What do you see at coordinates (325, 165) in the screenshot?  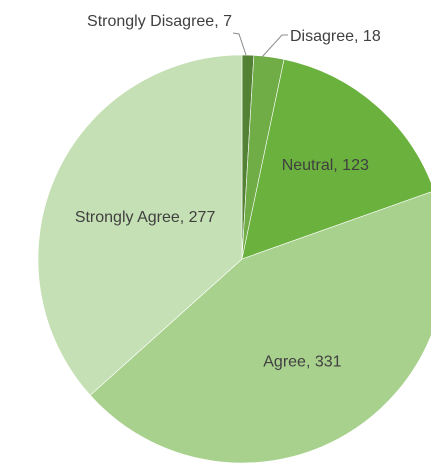 I see `data-label-neutral: Neutral, 123` at bounding box center [325, 165].